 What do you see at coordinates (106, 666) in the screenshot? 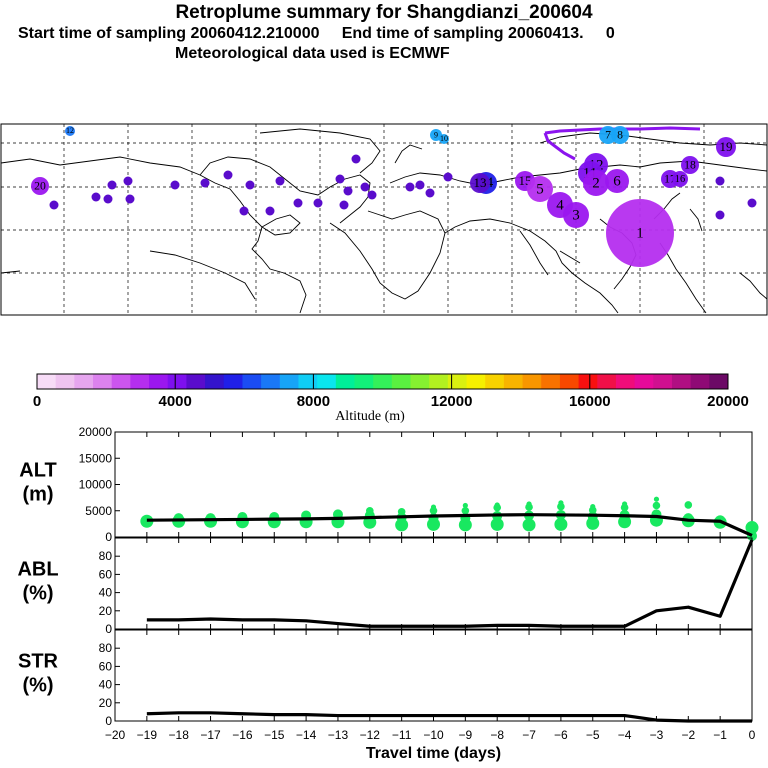
I see `y-tick-label: 60` at bounding box center [106, 666].